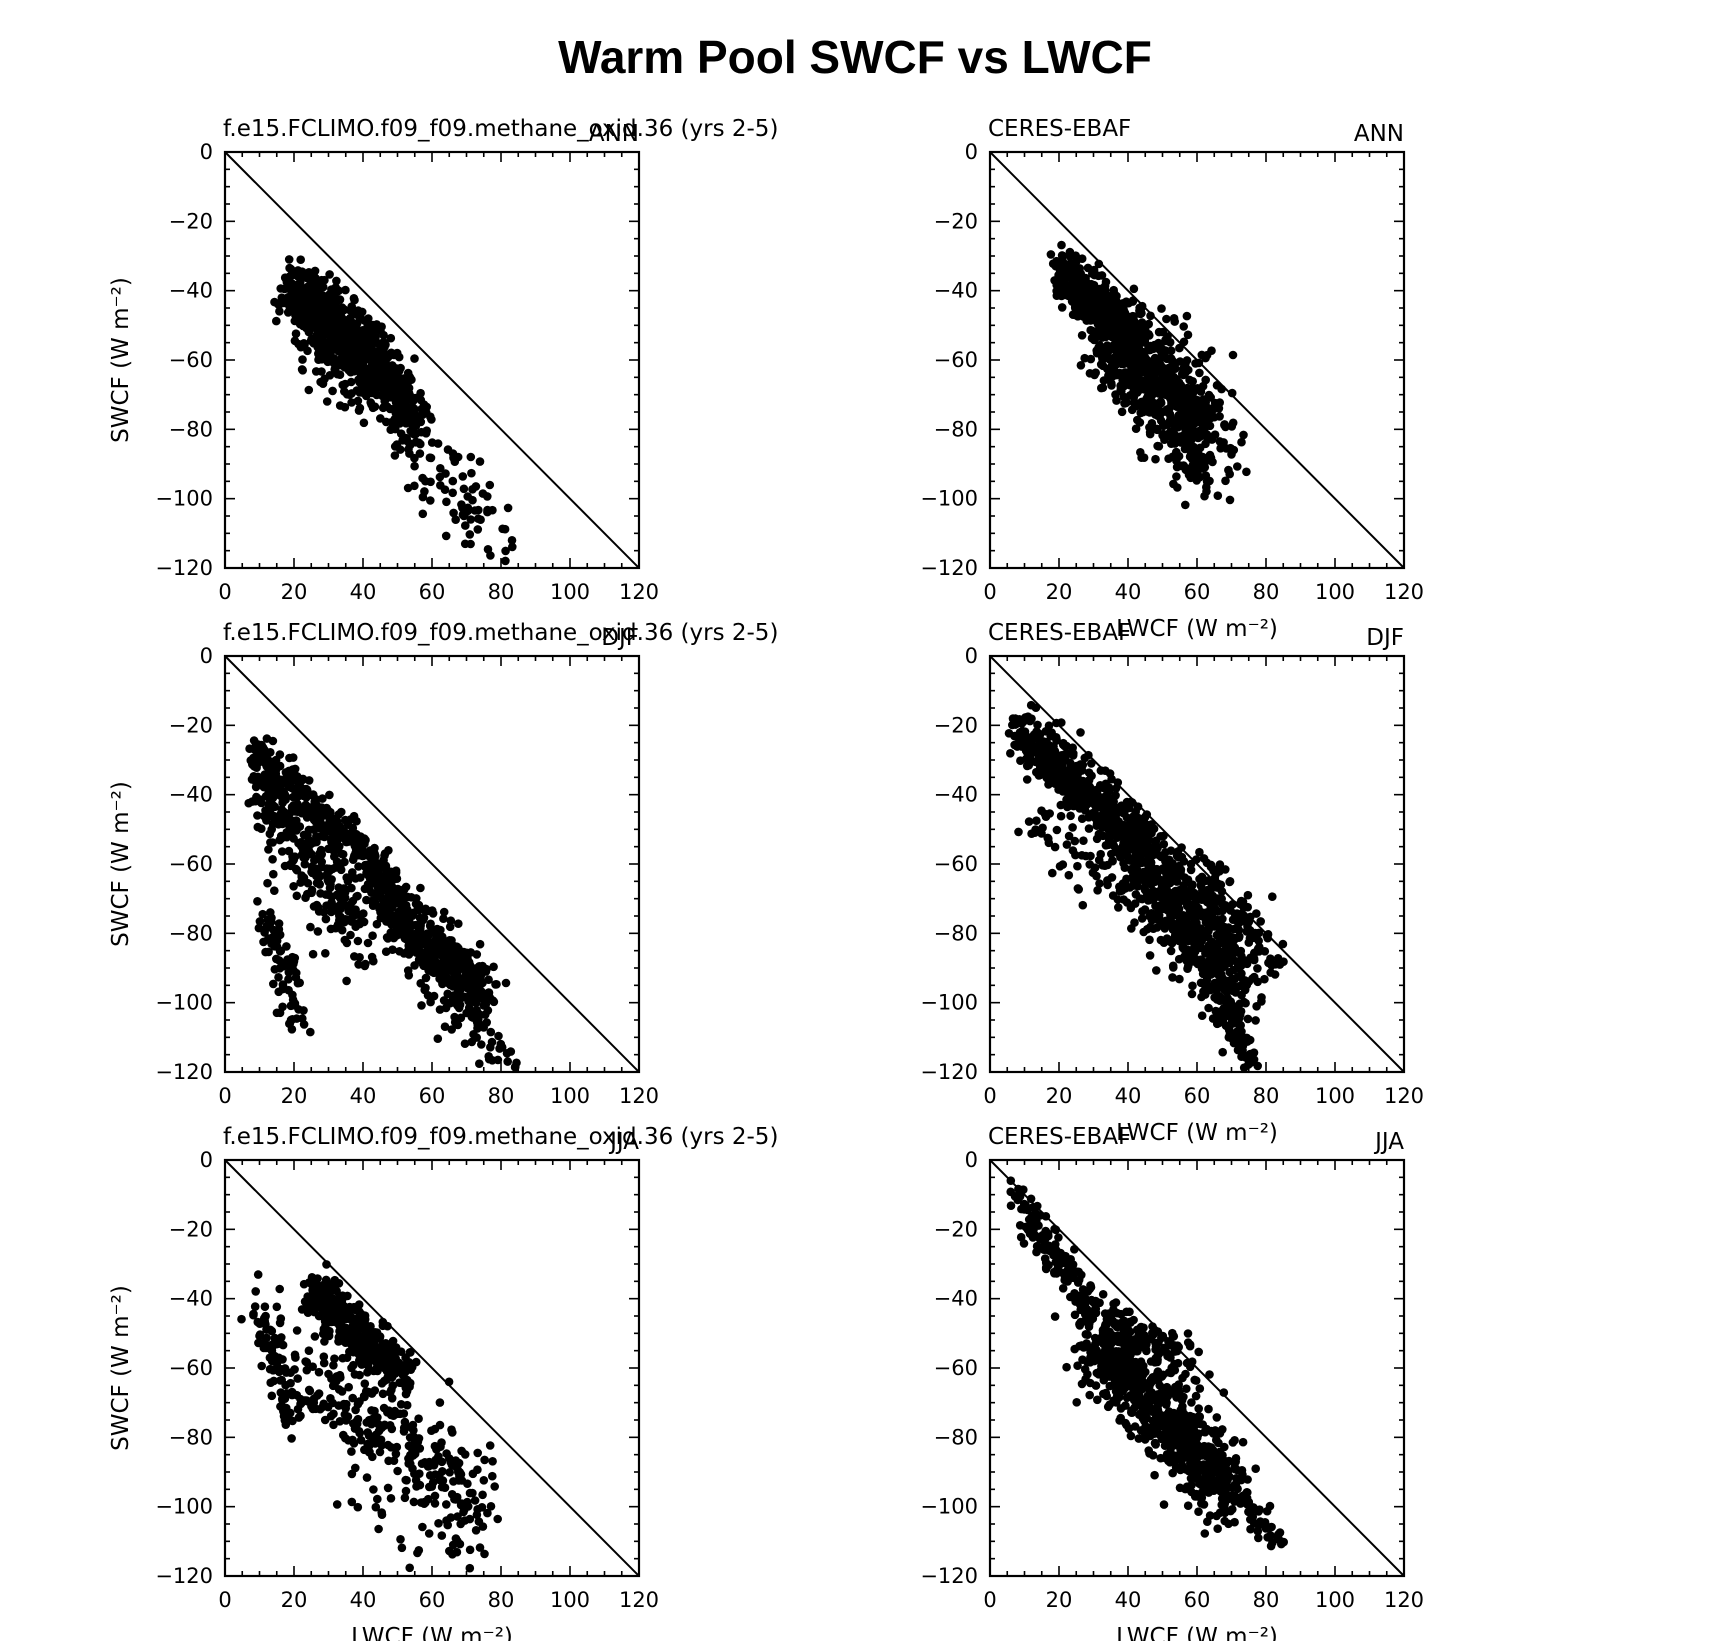 The width and height of the screenshot is (1710, 1641). What do you see at coordinates (382, 903) in the screenshot?
I see `scatter-points` at bounding box center [382, 903].